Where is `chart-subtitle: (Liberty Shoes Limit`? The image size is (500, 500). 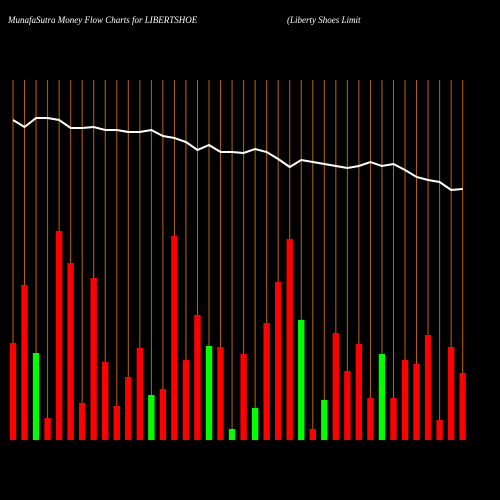
chart-subtitle: (Liberty Shoes Limit is located at coordinates (324, 20).